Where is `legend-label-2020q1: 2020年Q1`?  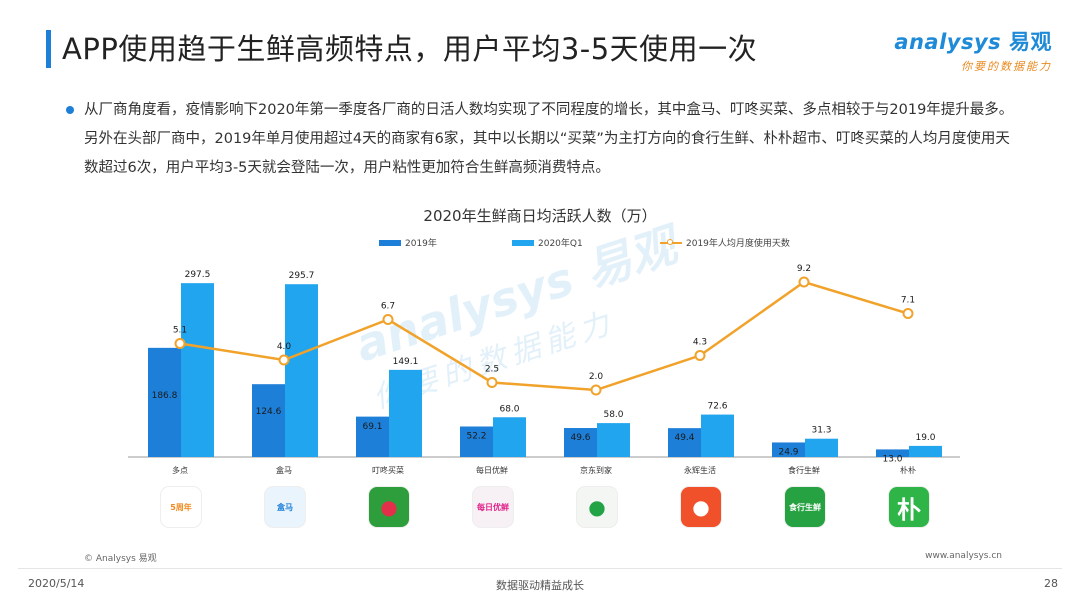
legend-label-2020q1: 2020年Q1 is located at coordinates (560, 244).